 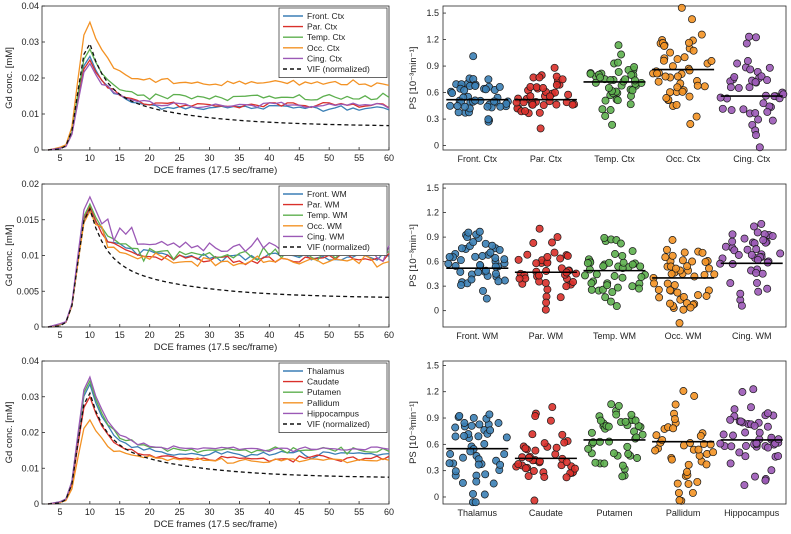 What do you see at coordinates (269, 335) in the screenshot?
I see `x-tick-label: 40` at bounding box center [269, 335].